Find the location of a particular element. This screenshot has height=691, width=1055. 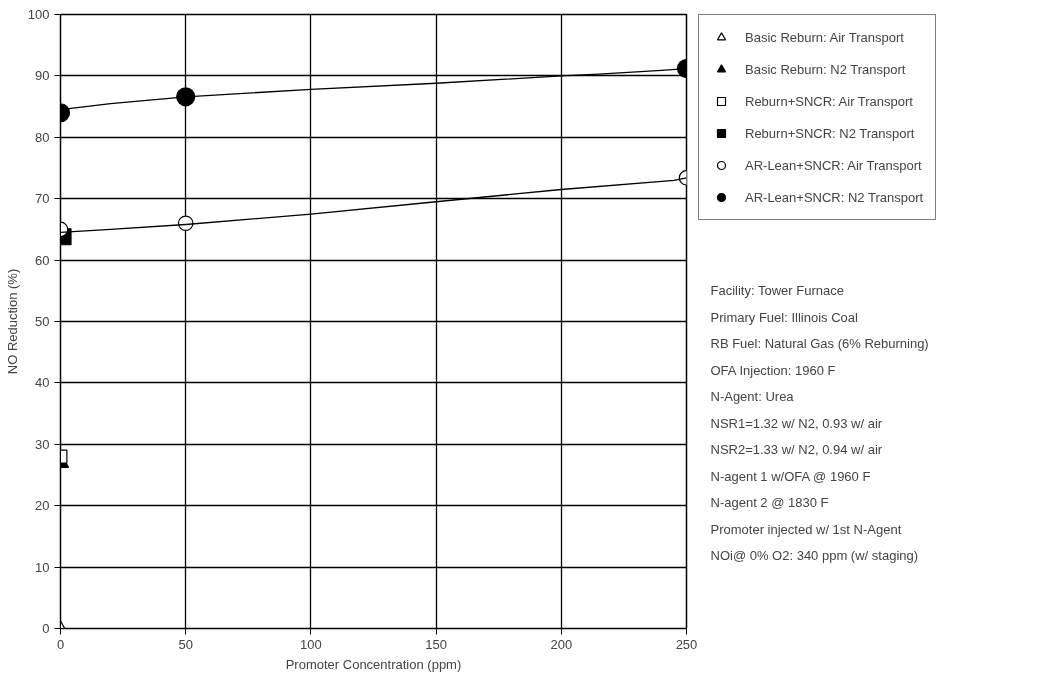

text: Primary Fuel: Illinois Coal is located at coordinates (784, 317).